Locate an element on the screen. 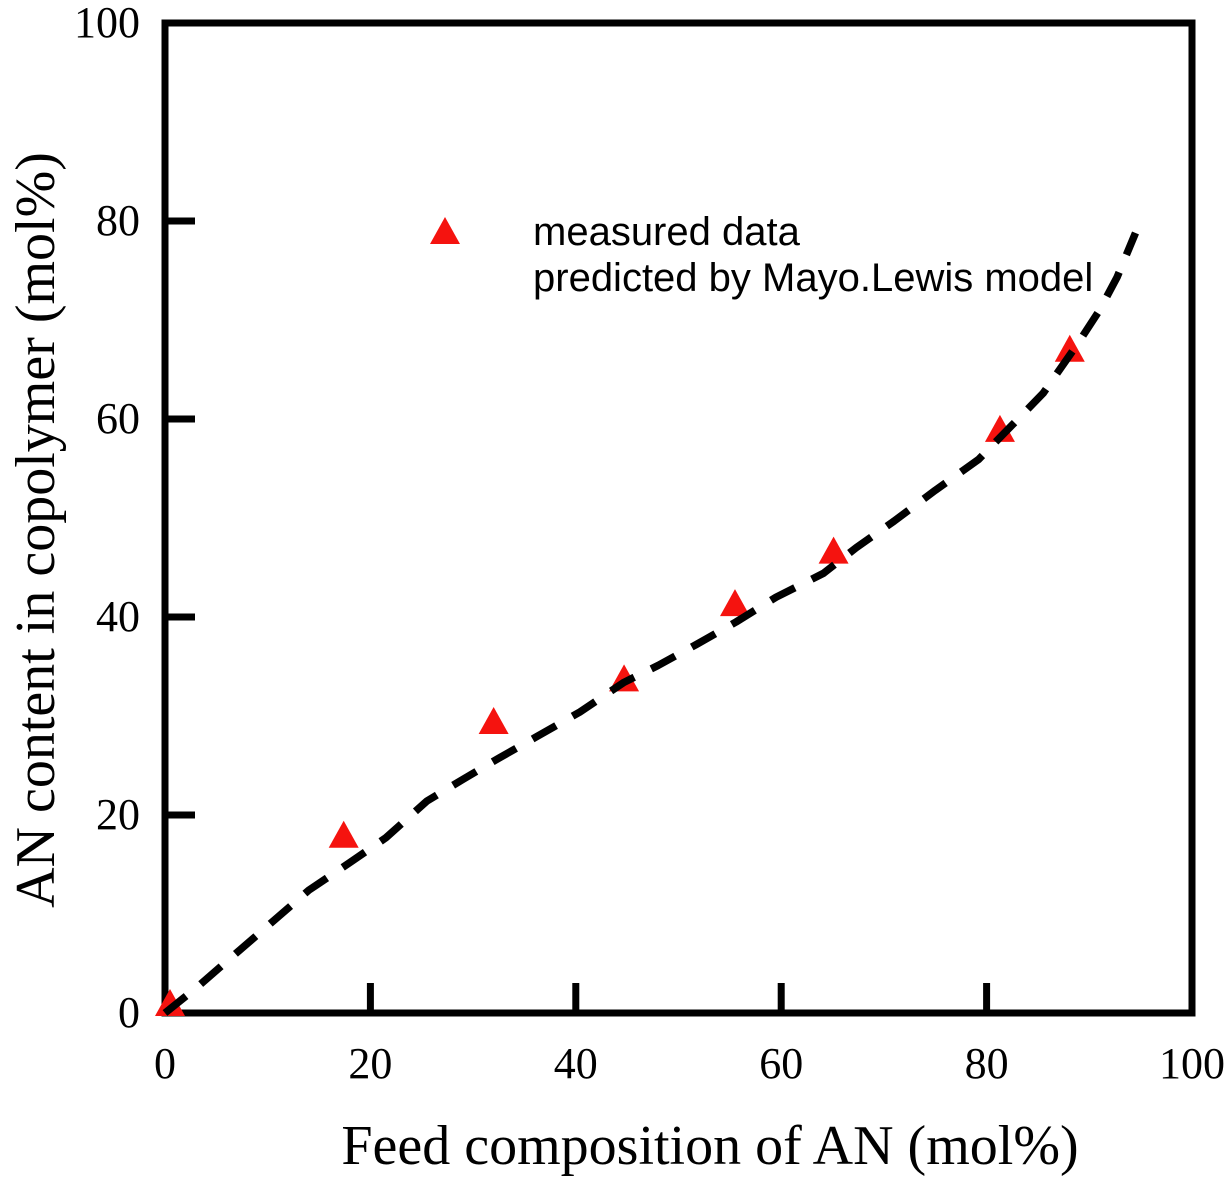 This screenshot has width=1228, height=1194. y-tick-label: 20 is located at coordinates (118, 814).